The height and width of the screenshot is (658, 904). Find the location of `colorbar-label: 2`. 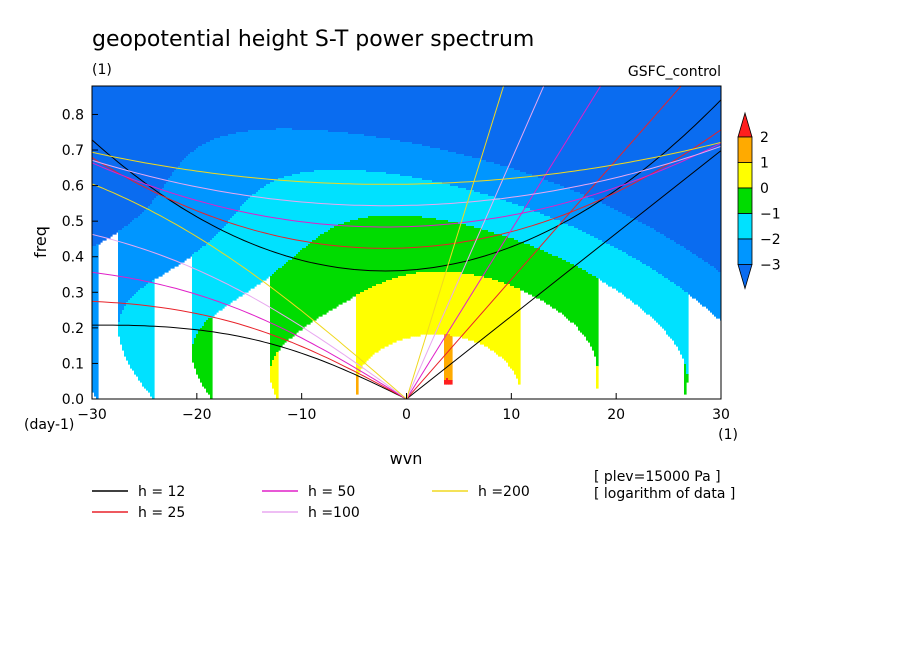

colorbar-label: 2 is located at coordinates (764, 138).